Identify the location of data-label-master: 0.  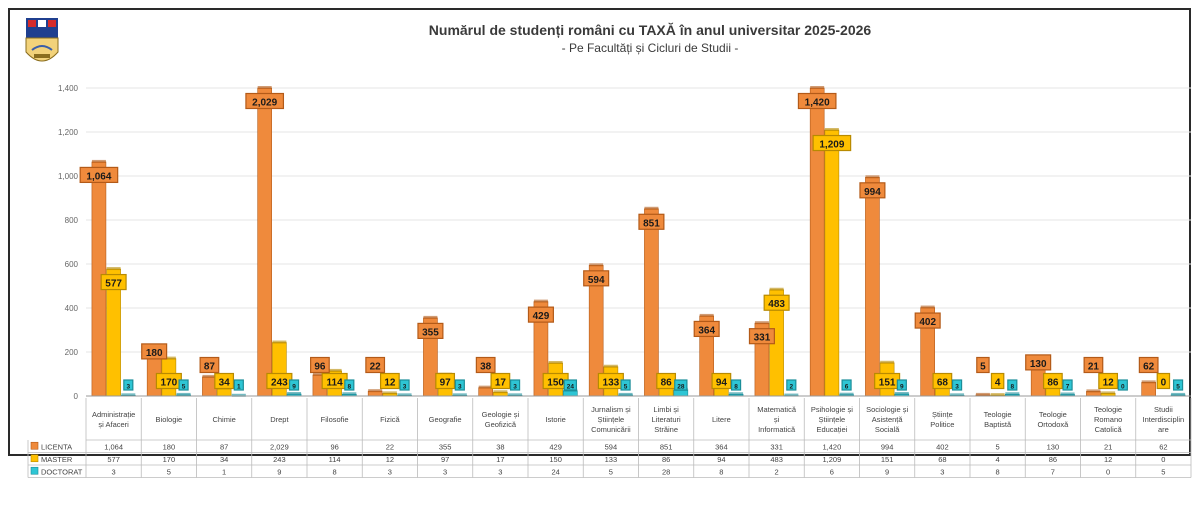
(1164, 383).